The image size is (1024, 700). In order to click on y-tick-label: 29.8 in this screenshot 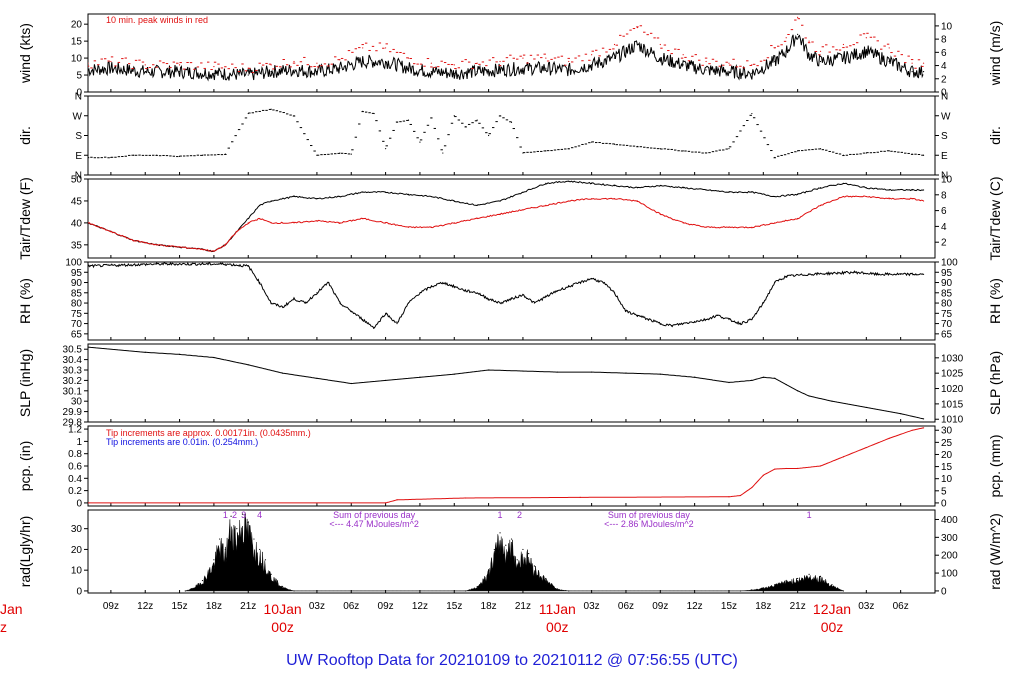, I will do `click(73, 423)`.